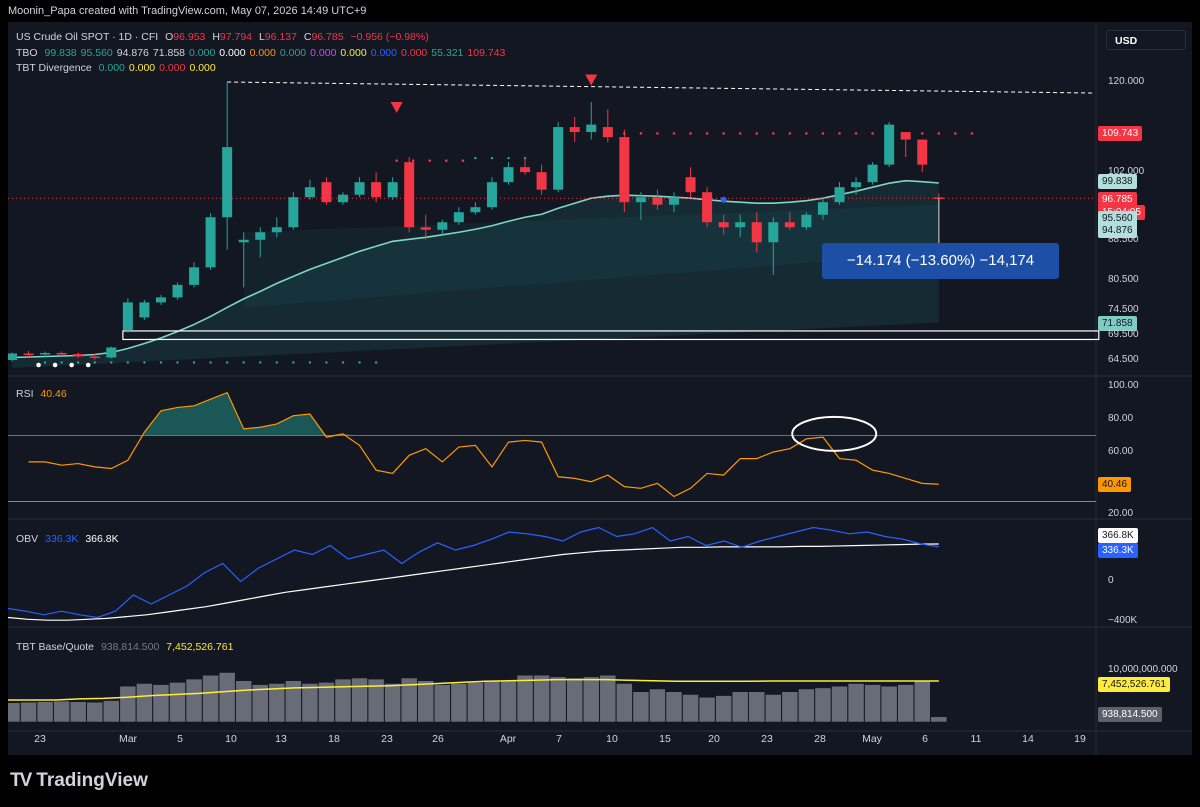  What do you see at coordinates (1126, 172) in the screenshot?
I see `price-tick: 102.000` at bounding box center [1126, 172].